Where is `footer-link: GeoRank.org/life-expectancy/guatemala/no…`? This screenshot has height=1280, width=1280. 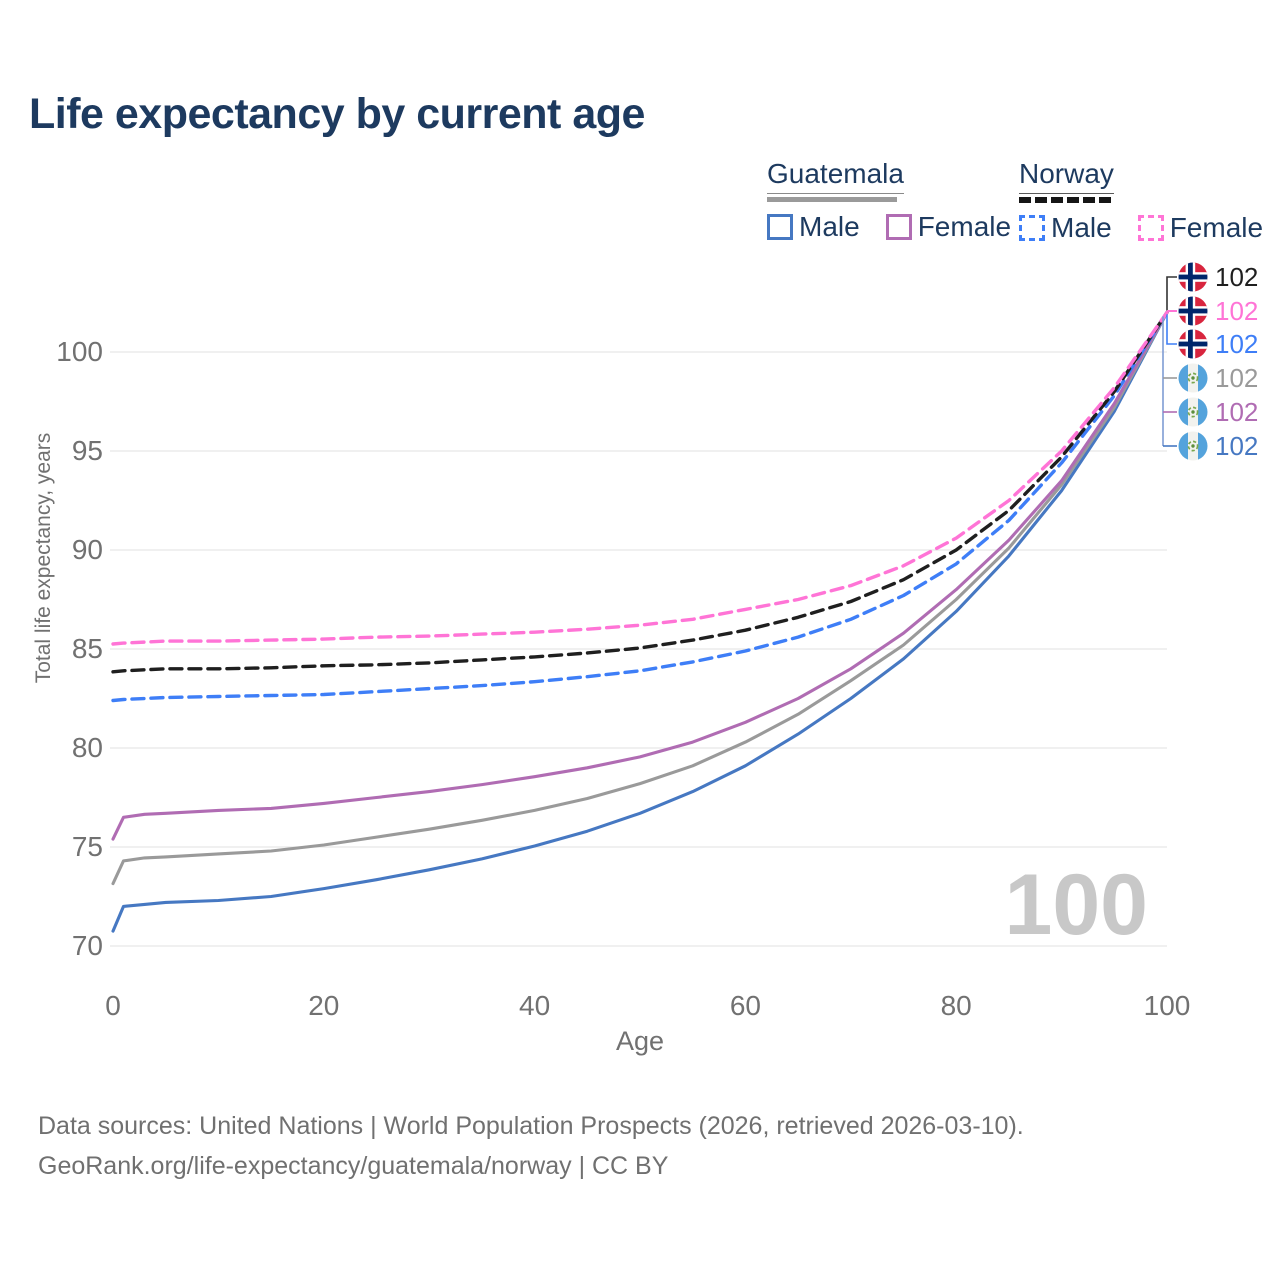
footer-link: GeoRank.org/life-expectancy/guatemala/no… is located at coordinates (353, 1166).